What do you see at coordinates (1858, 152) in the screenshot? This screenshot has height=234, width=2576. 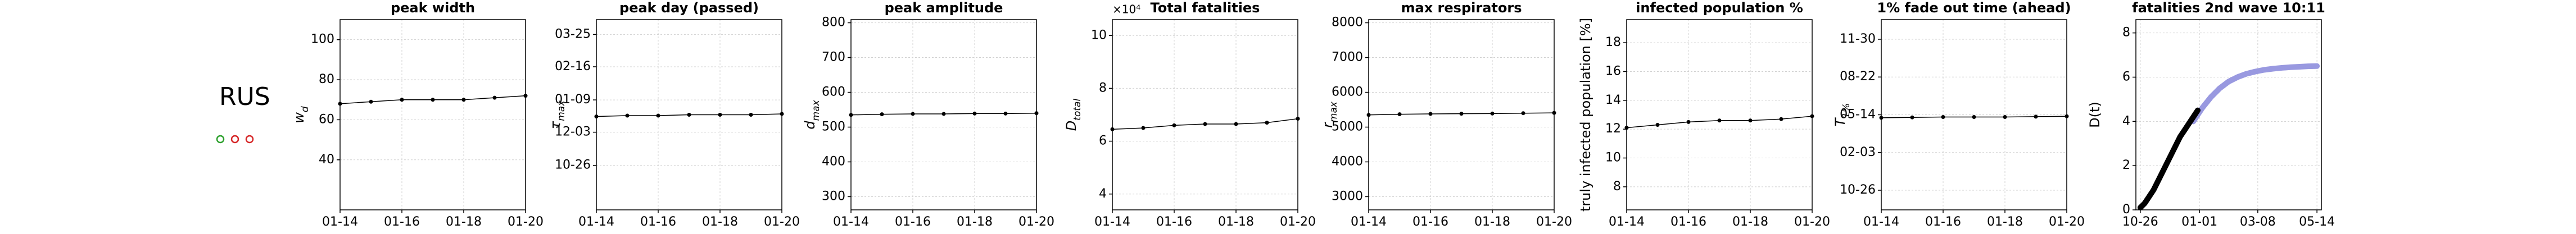 I see `y-tick-label: 02-03` at bounding box center [1858, 152].